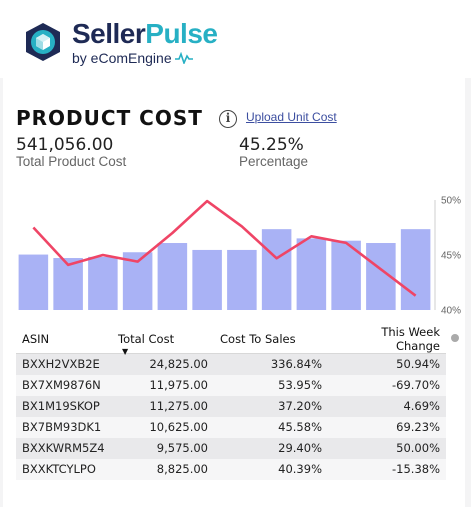 The width and height of the screenshot is (471, 507). I want to click on total-product-cost-label: Total Product Cost, so click(71, 161).